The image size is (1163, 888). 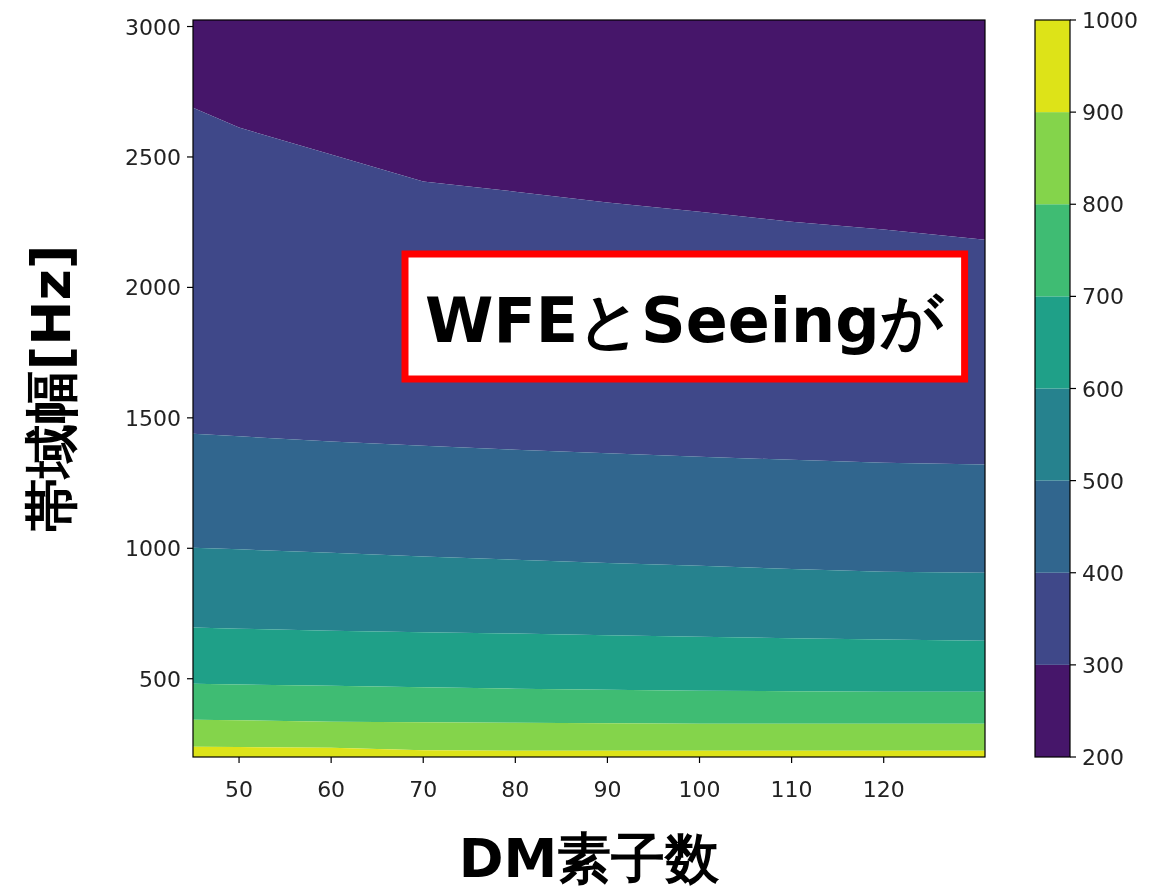 What do you see at coordinates (153, 27) in the screenshot?
I see `y-tick-label: 3000` at bounding box center [153, 27].